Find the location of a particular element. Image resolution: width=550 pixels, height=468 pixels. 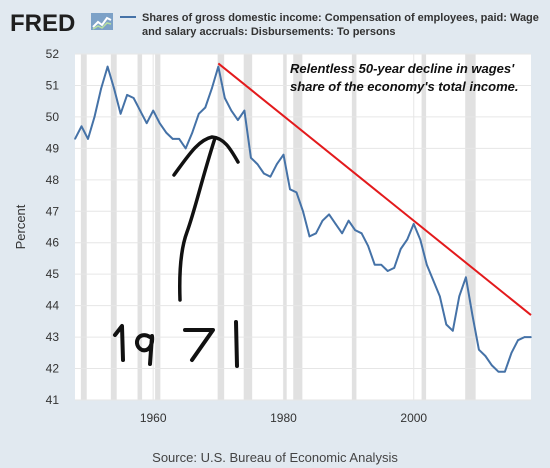

handwritten-arrow is located at coordinates (206, 218).